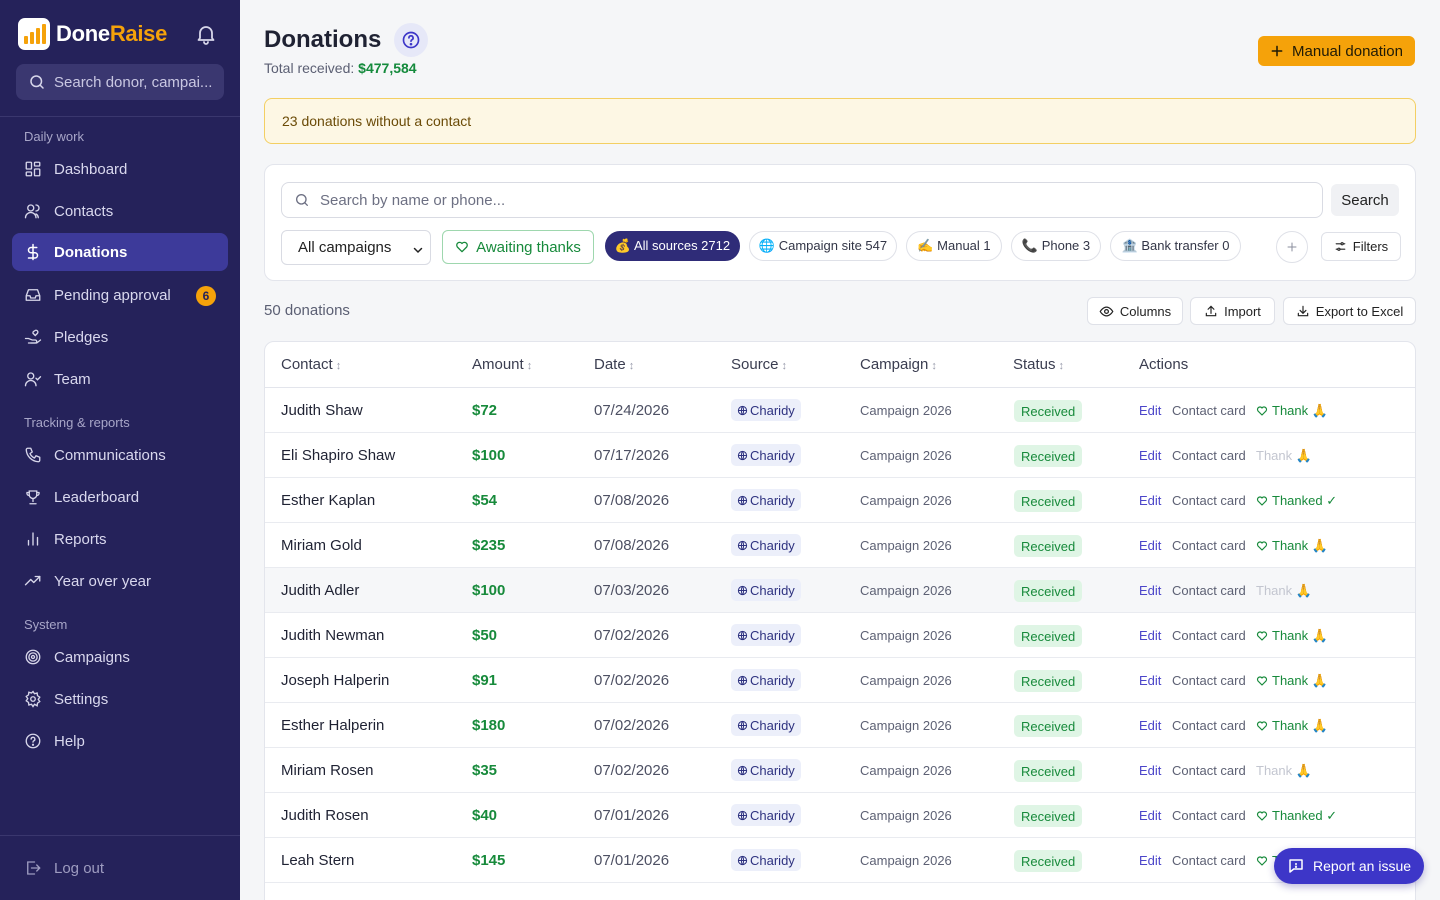  What do you see at coordinates (338, 455) in the screenshot?
I see `contact-name: Eli Shapiro Shaw` at bounding box center [338, 455].